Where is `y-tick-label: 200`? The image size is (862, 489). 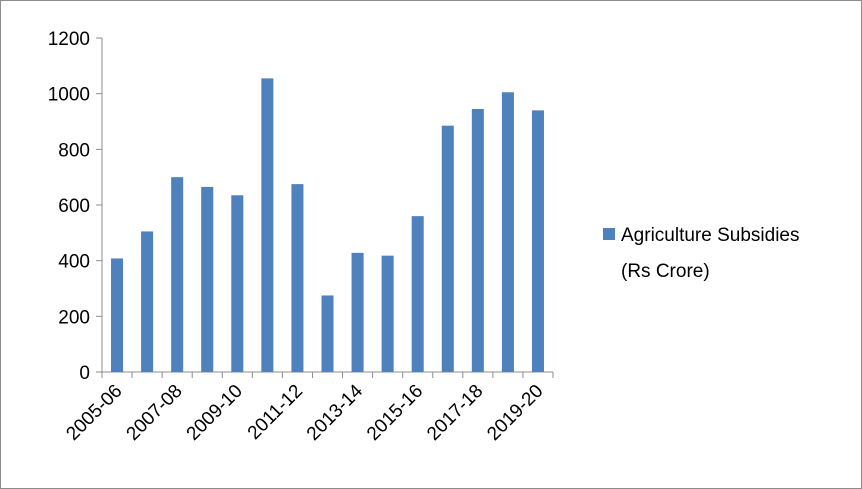
y-tick-label: 200 is located at coordinates (74, 317).